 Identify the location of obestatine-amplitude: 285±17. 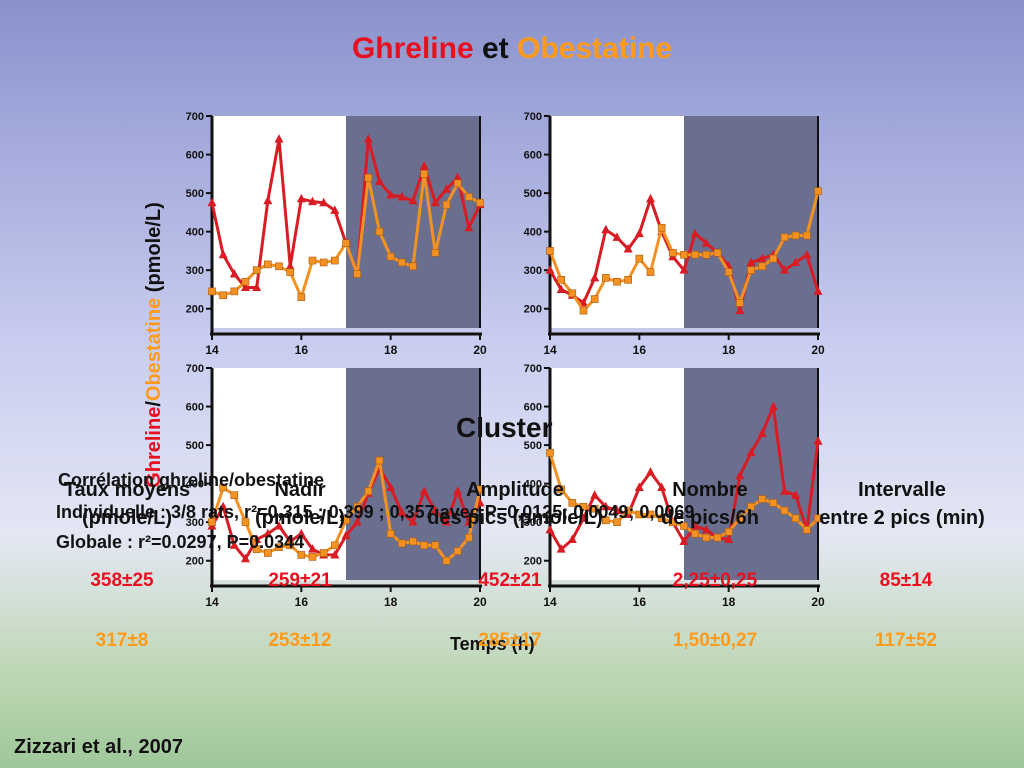
(510, 640).